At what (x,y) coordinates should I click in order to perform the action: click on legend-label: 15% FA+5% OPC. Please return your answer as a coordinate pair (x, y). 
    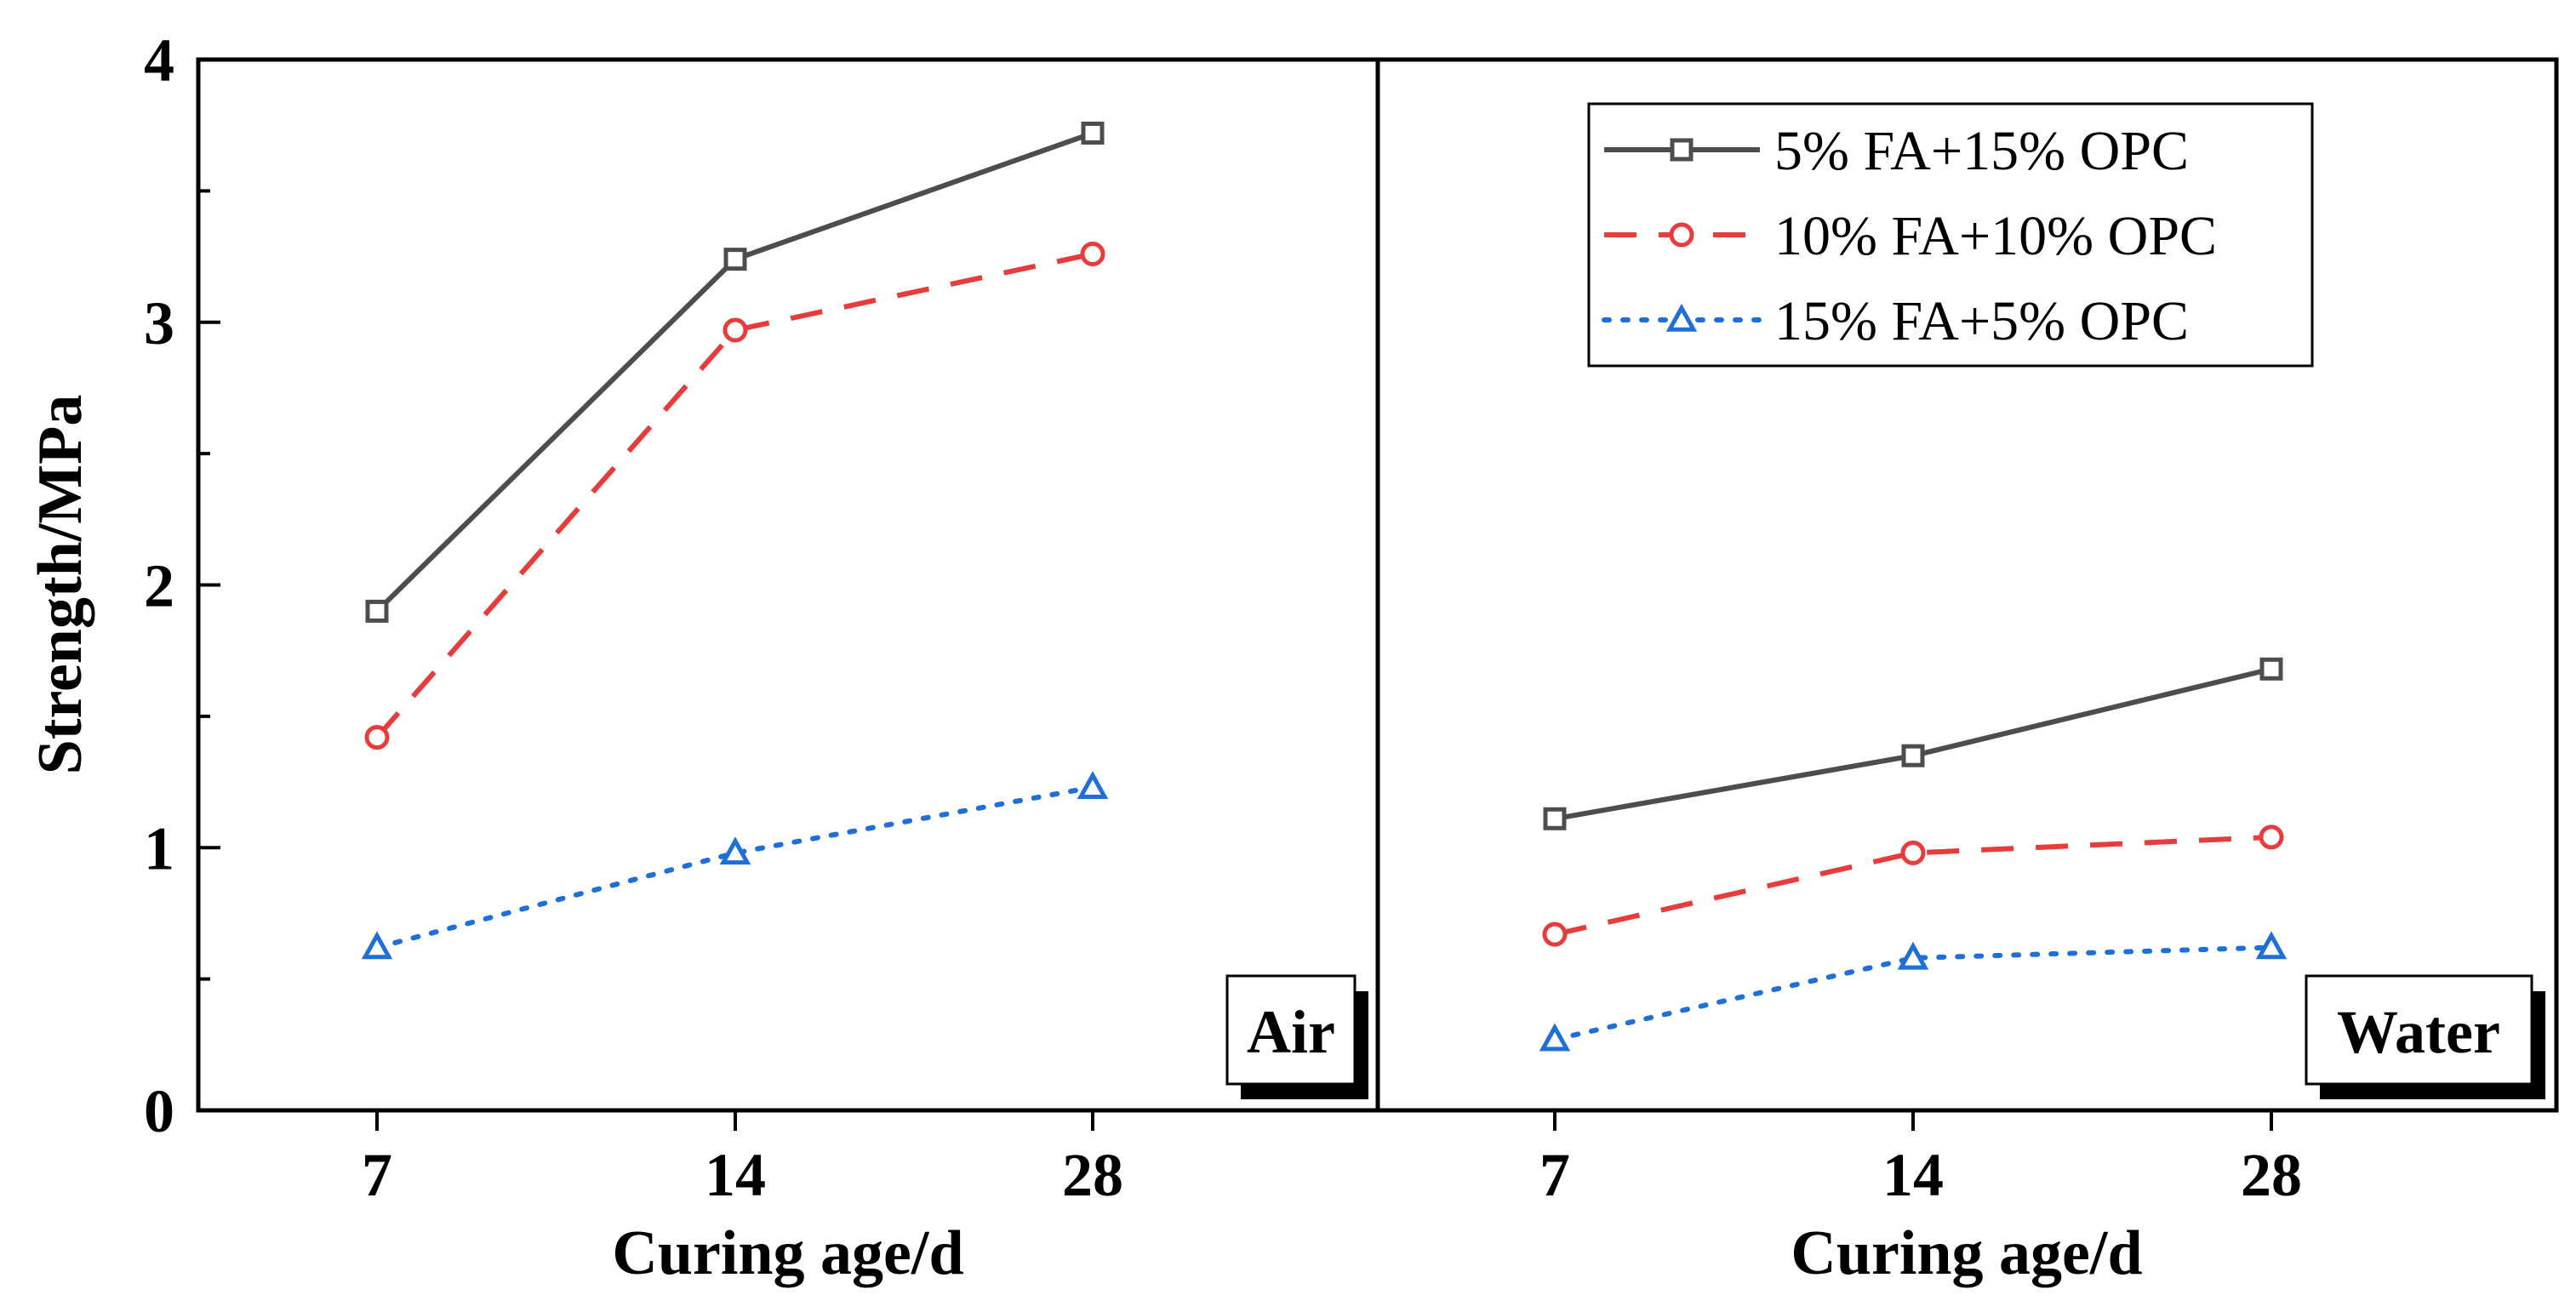
    Looking at the image, I should click on (1981, 321).